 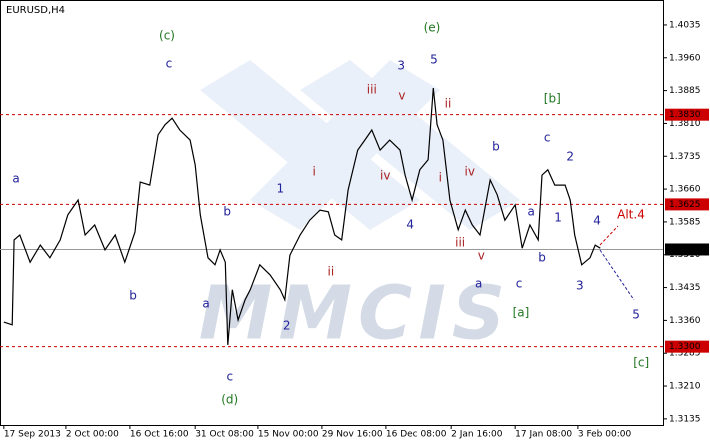 I want to click on wave-label: [b], so click(x=552, y=98).